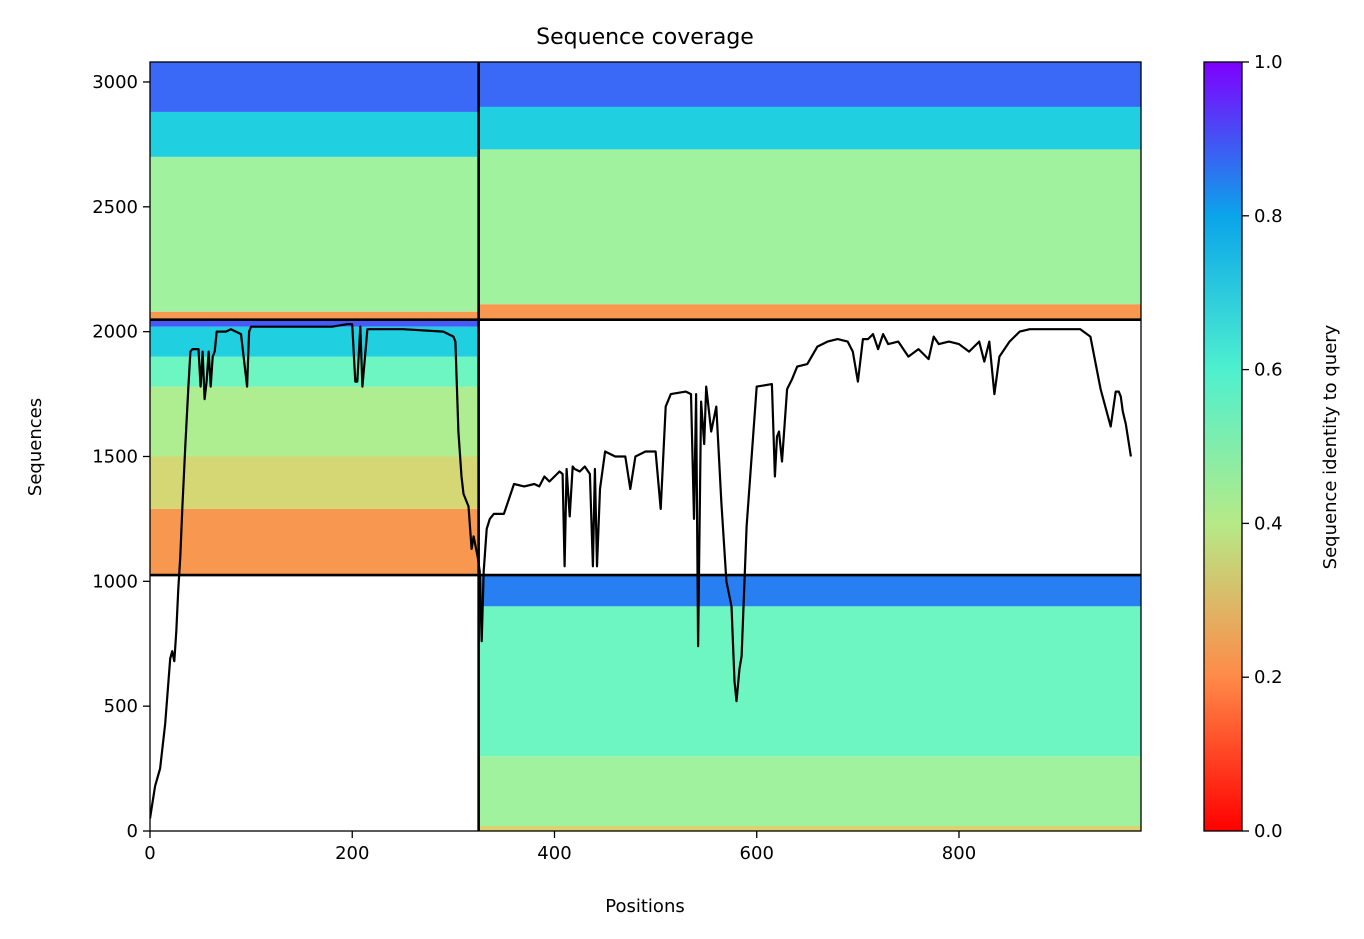 This screenshot has width=1364, height=939. I want to click on y-tick-label: 2500, so click(115, 207).